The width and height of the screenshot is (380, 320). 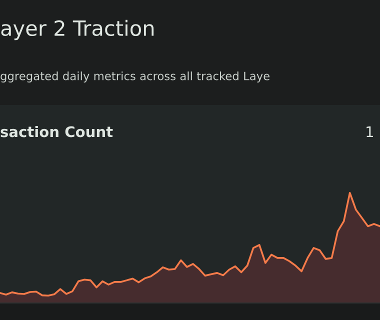 I want to click on chart-title: ayer 2 Traction, so click(x=77, y=30).